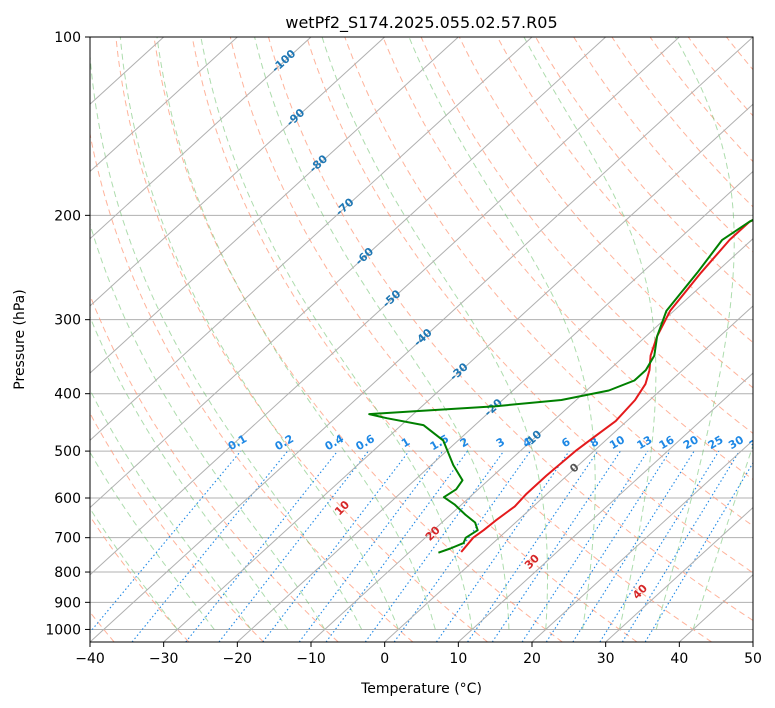 The image size is (775, 708). What do you see at coordinates (67, 321) in the screenshot?
I see `y-tick-label: 300` at bounding box center [67, 321].